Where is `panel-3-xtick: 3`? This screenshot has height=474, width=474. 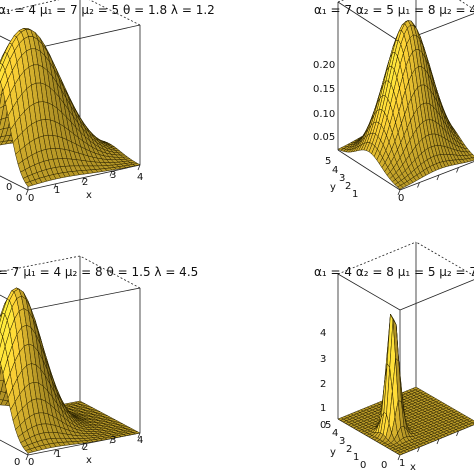 panel-3-xtick: 3 is located at coordinates (113, 440).